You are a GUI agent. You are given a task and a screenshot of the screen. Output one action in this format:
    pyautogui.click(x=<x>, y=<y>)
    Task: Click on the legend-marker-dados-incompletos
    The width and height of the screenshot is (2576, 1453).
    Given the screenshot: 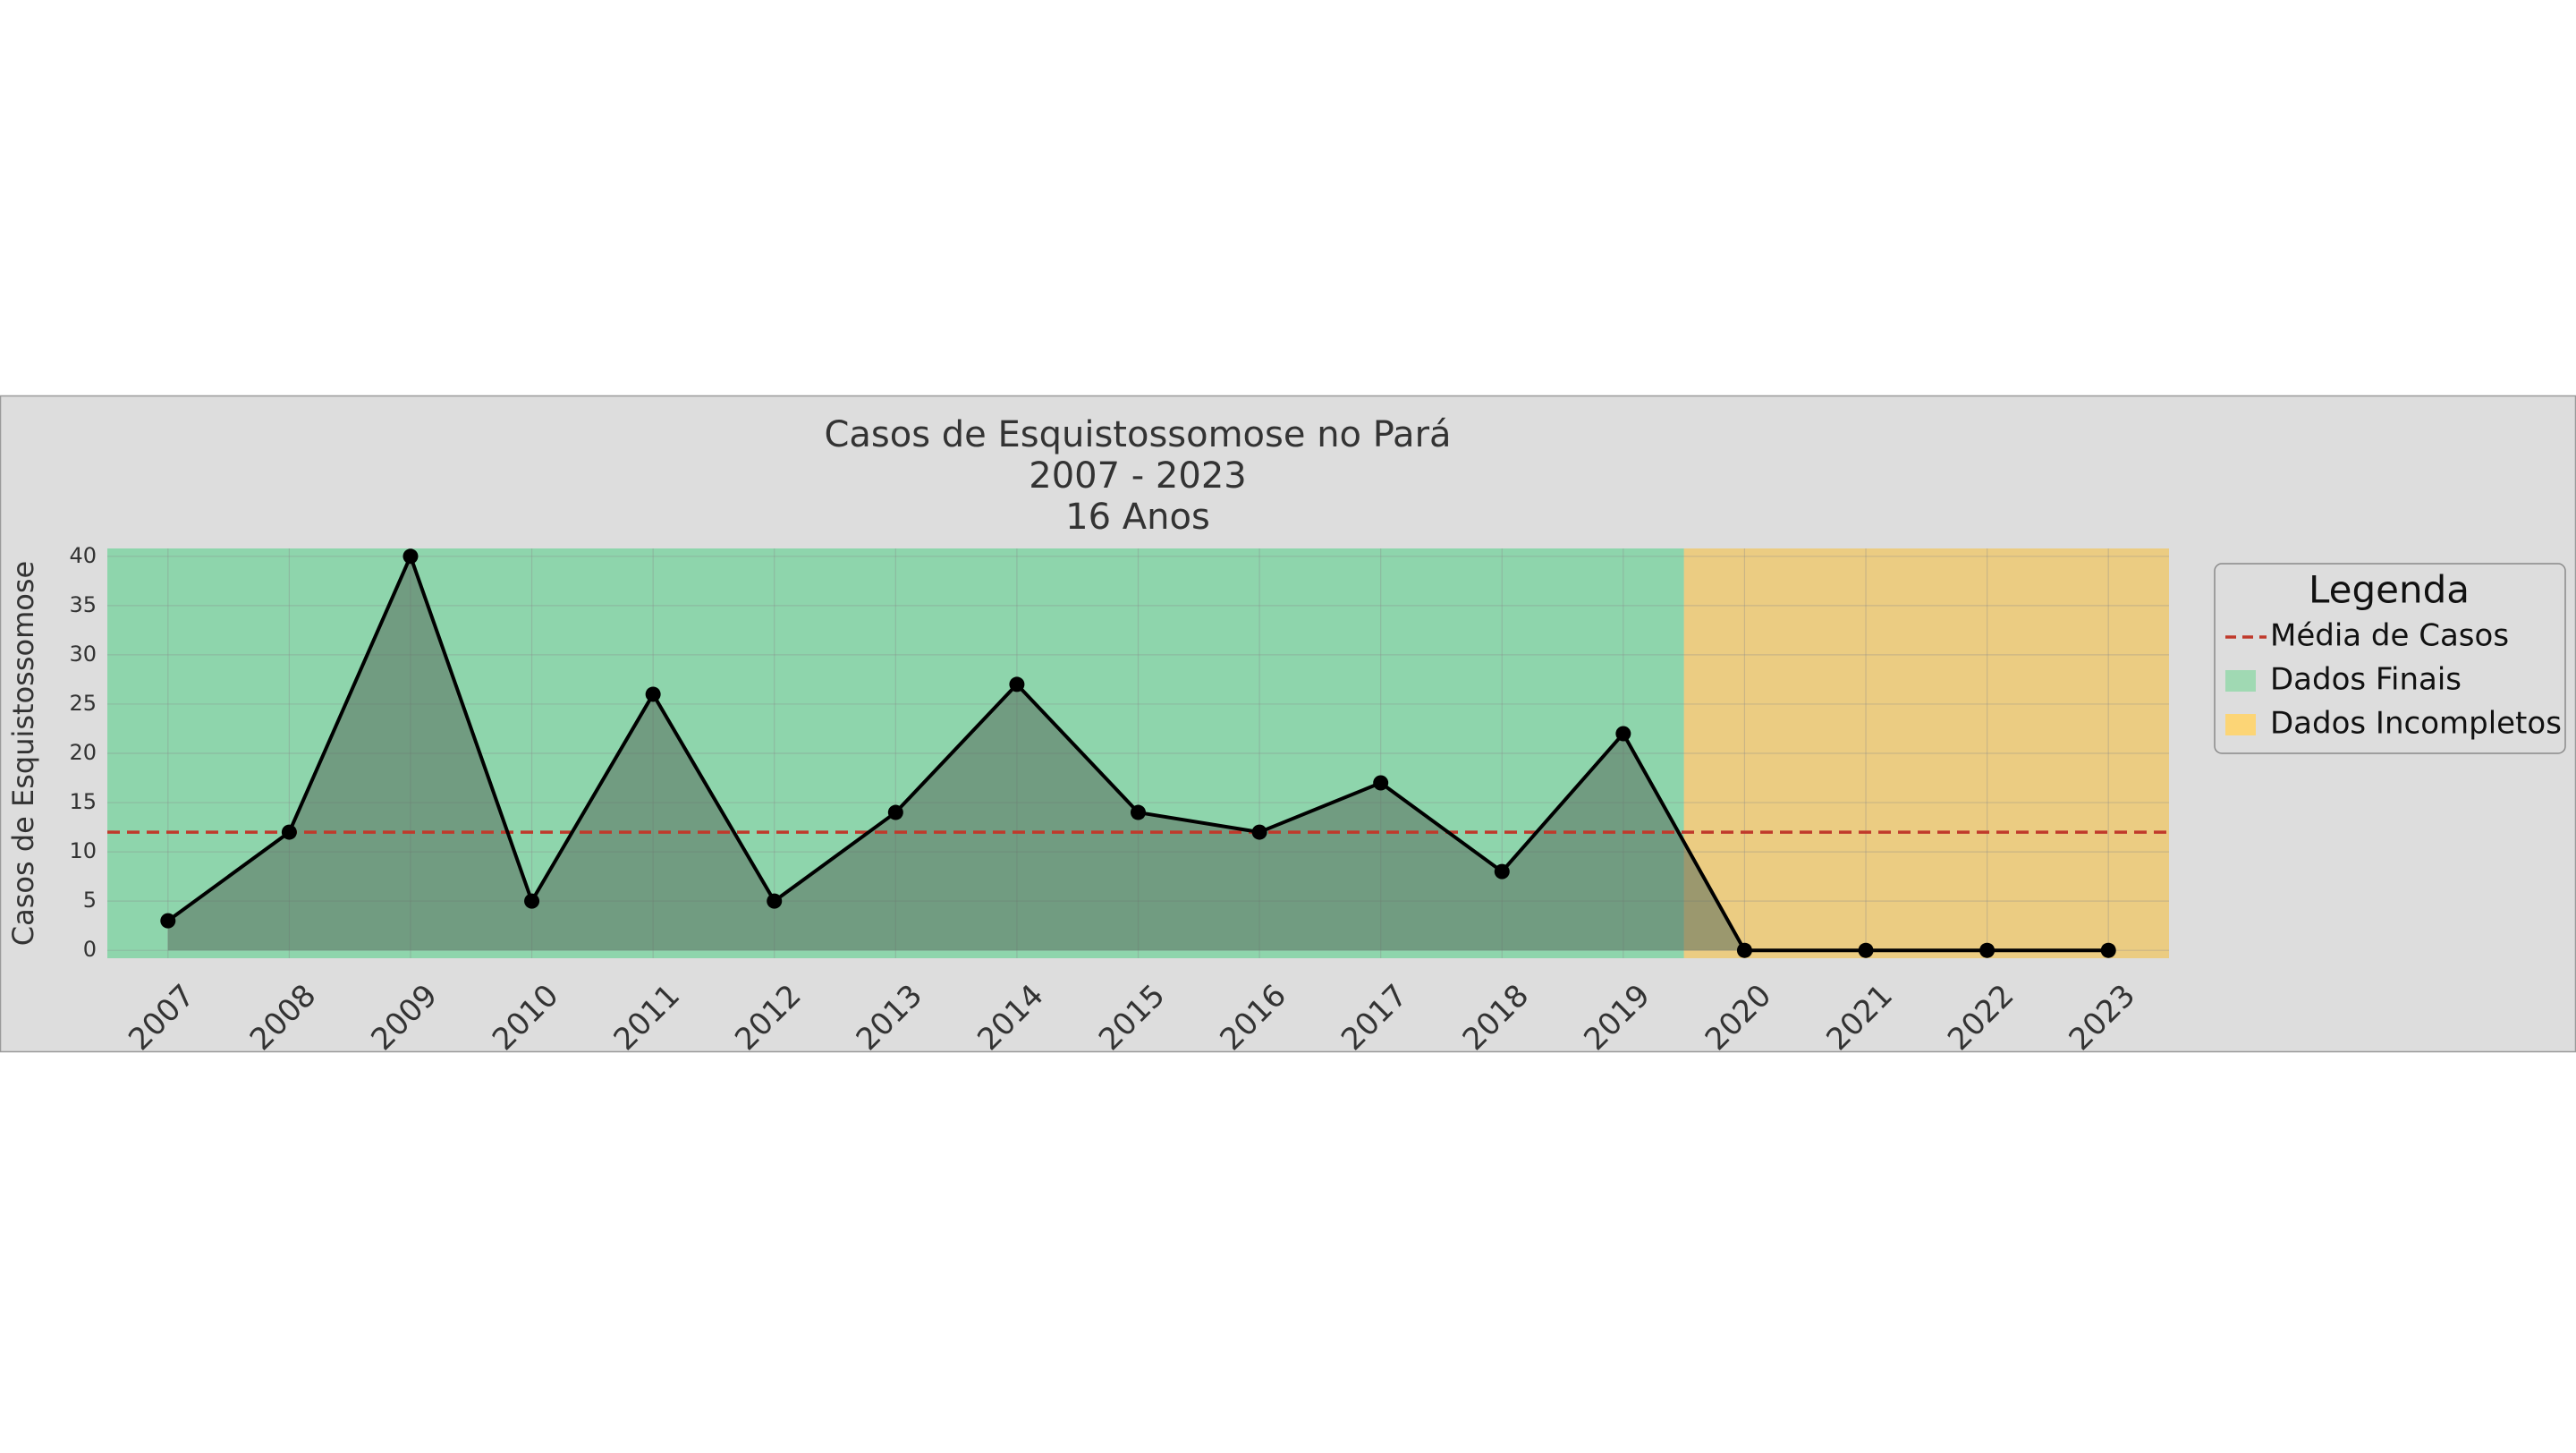 What is the action you would take?
    pyautogui.click(x=2240, y=724)
    